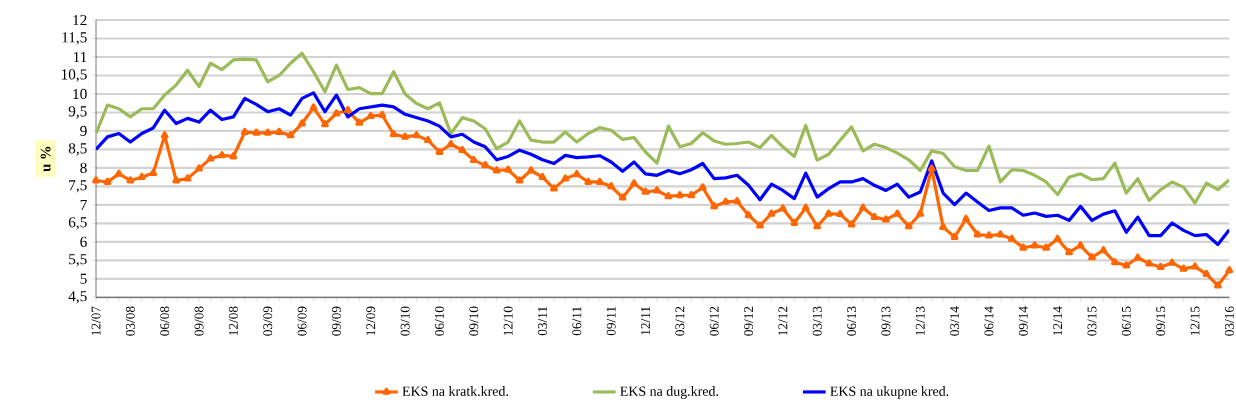 This screenshot has width=1236, height=404. Describe the element at coordinates (1092, 321) in the screenshot. I see `x-tick-label: 03/15` at that location.